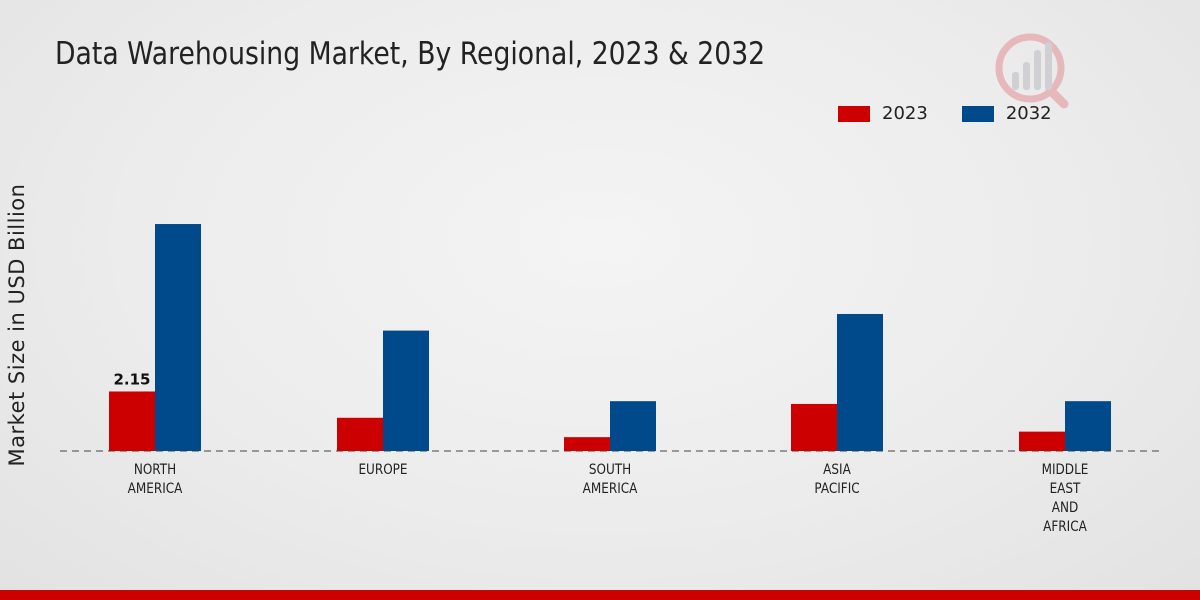 The width and height of the screenshot is (1200, 600). Describe the element at coordinates (977, 113) in the screenshot. I see `legend-swatch-2032` at that location.